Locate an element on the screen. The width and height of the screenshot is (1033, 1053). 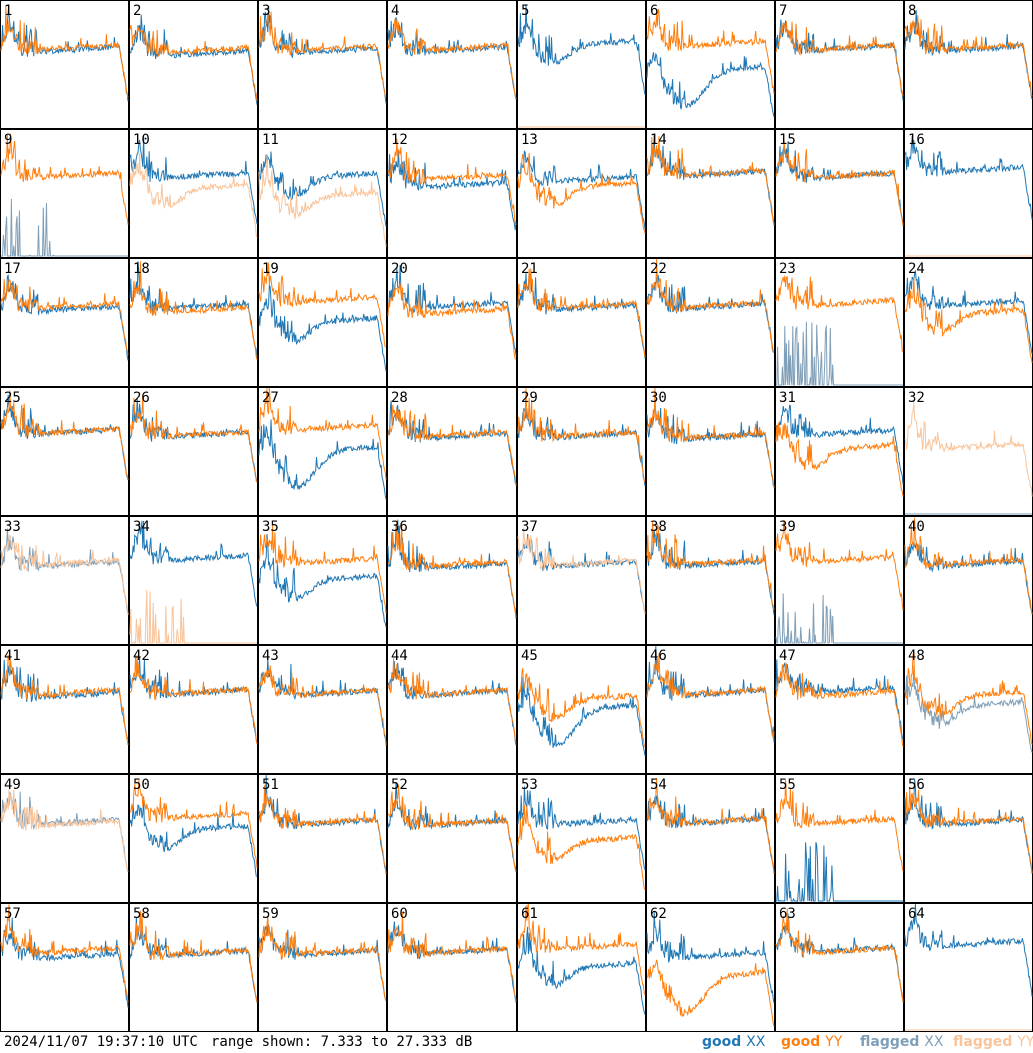
legend-word: good is located at coordinates (801, 1042).